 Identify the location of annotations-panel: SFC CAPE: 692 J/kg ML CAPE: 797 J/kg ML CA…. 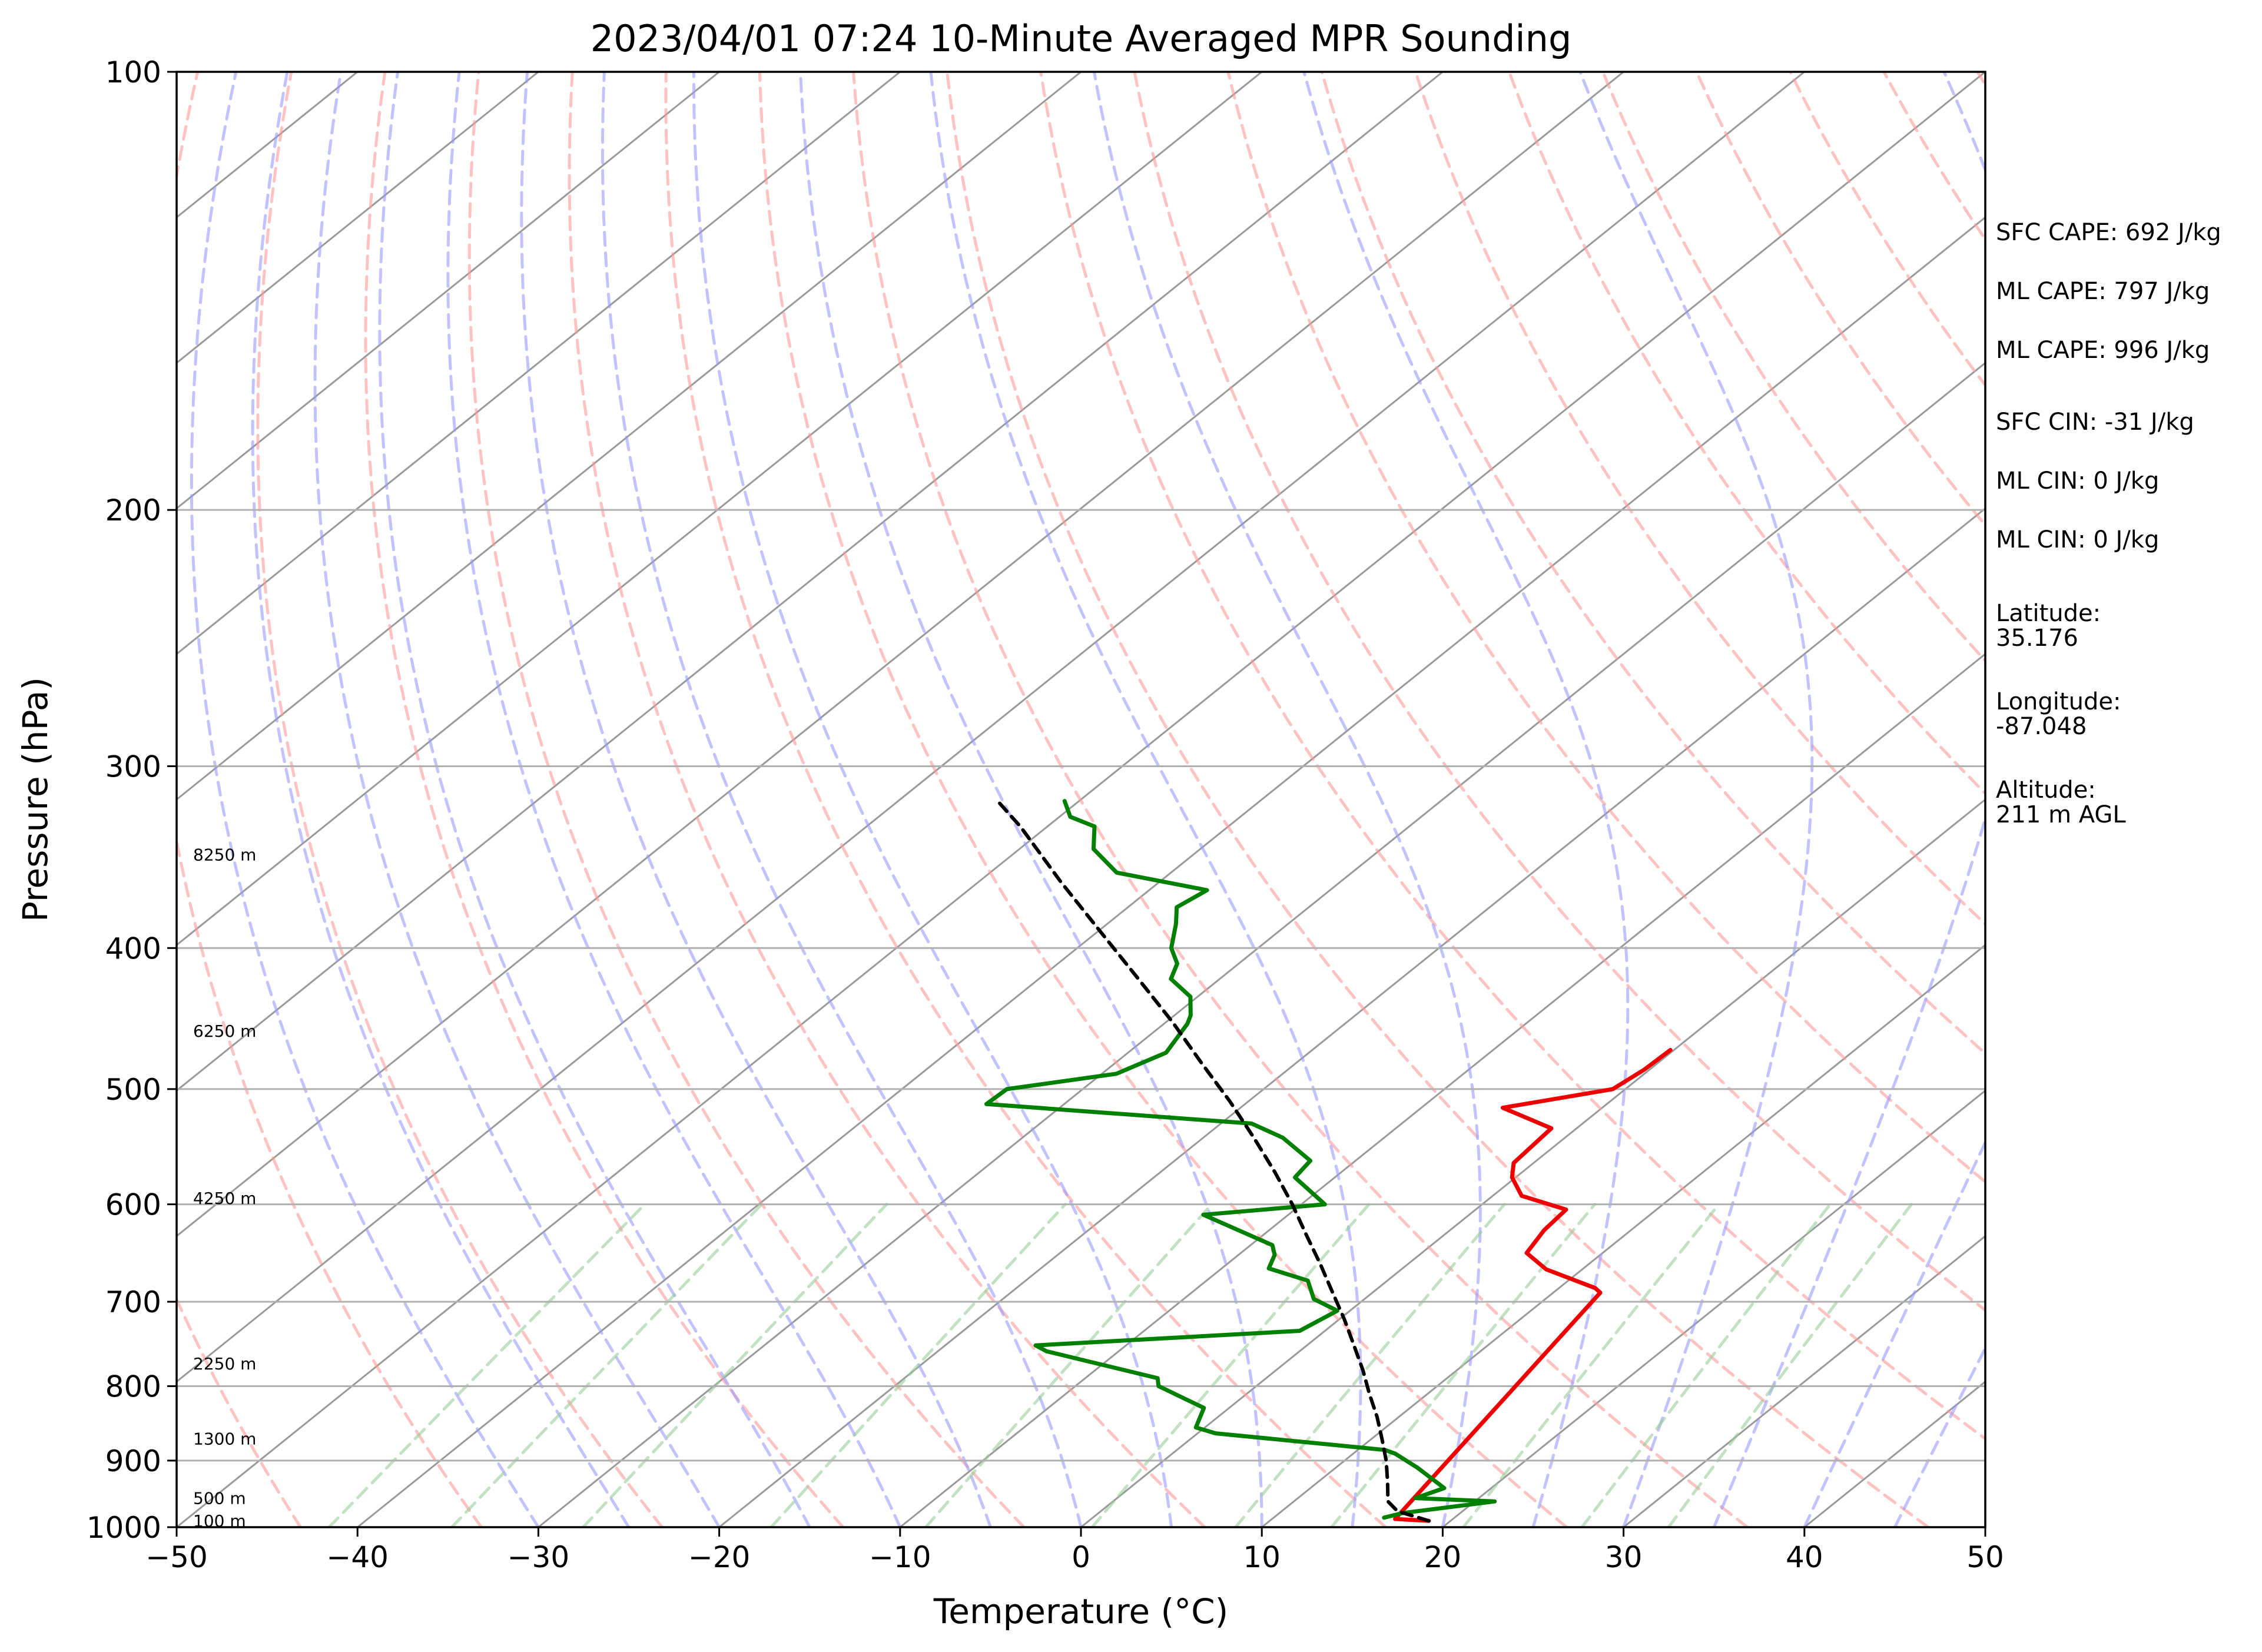
(2108, 523).